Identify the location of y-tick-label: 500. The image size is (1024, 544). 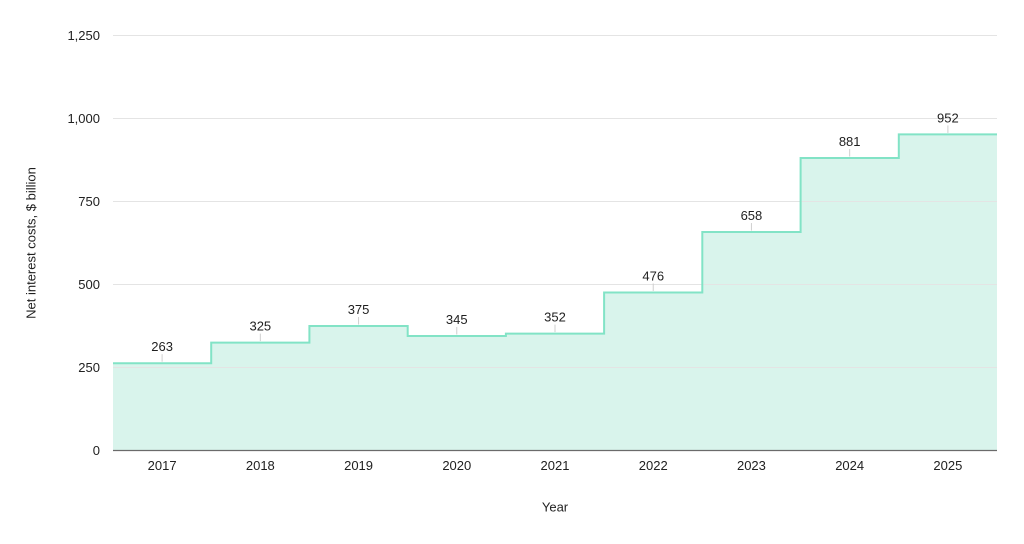
(89, 284).